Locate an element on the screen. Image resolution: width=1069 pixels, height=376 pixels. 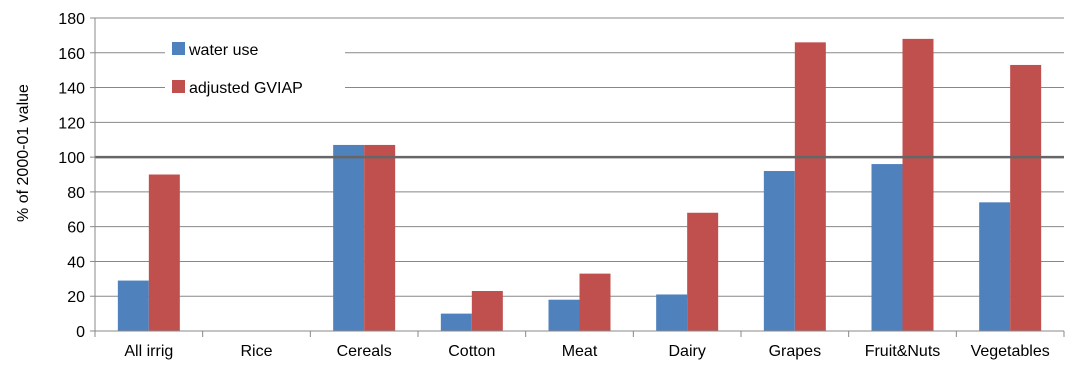
legend-label: water use is located at coordinates (223, 50).